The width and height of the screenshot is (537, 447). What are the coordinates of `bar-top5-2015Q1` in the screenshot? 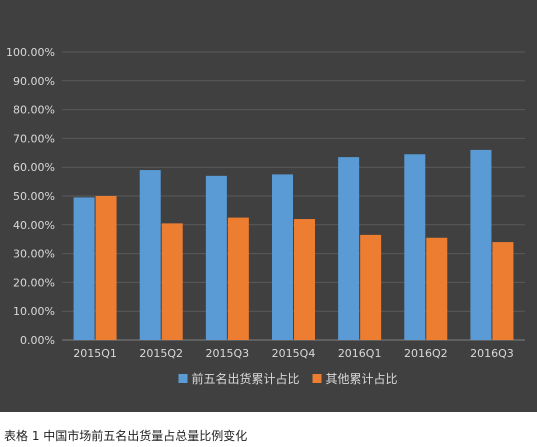 It's located at (84, 268).